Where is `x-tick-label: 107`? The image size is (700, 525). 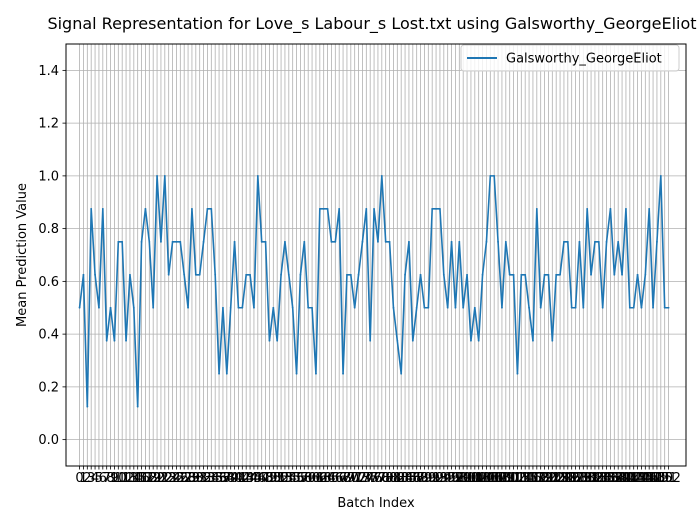 x-tick-label: 107 is located at coordinates (494, 478).